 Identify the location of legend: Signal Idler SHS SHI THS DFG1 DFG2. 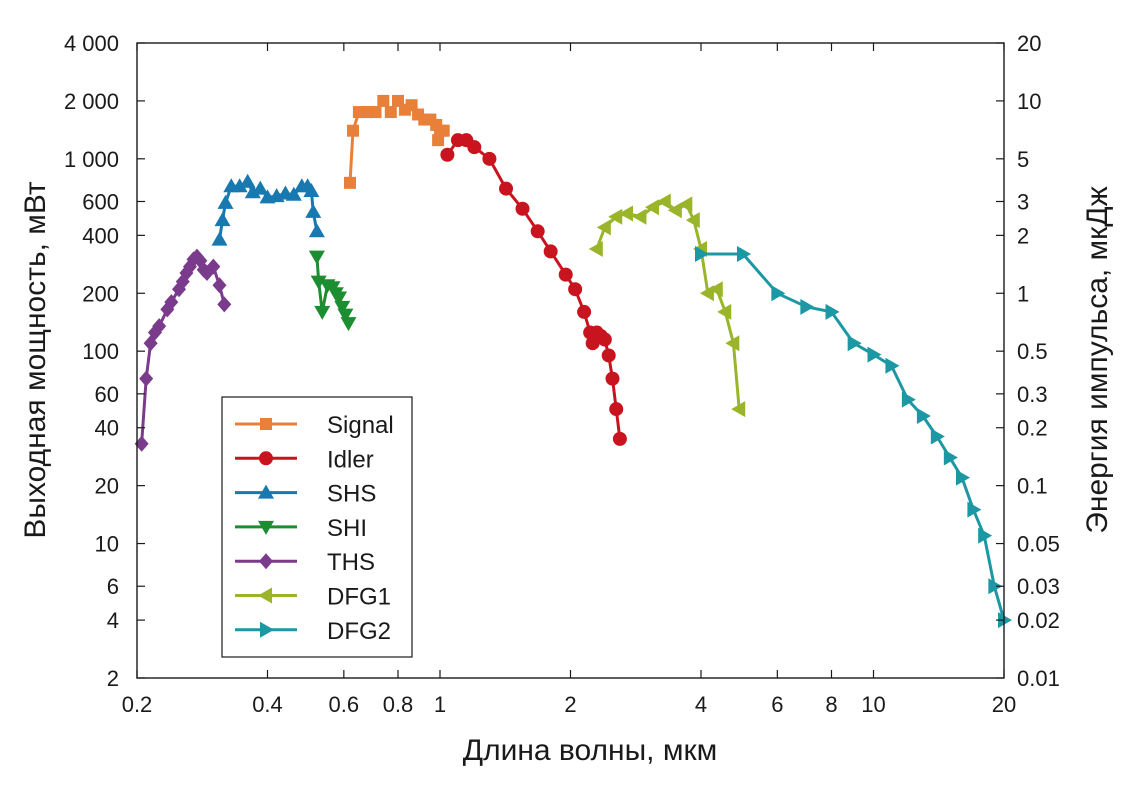
(317, 527).